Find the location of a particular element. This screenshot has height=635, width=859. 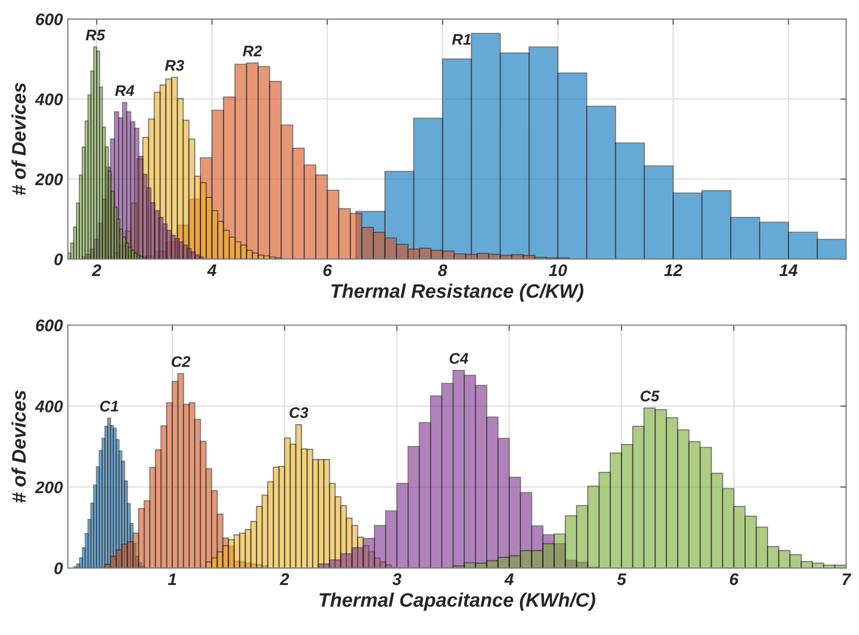

x-tick-label: 5 is located at coordinates (621, 579).